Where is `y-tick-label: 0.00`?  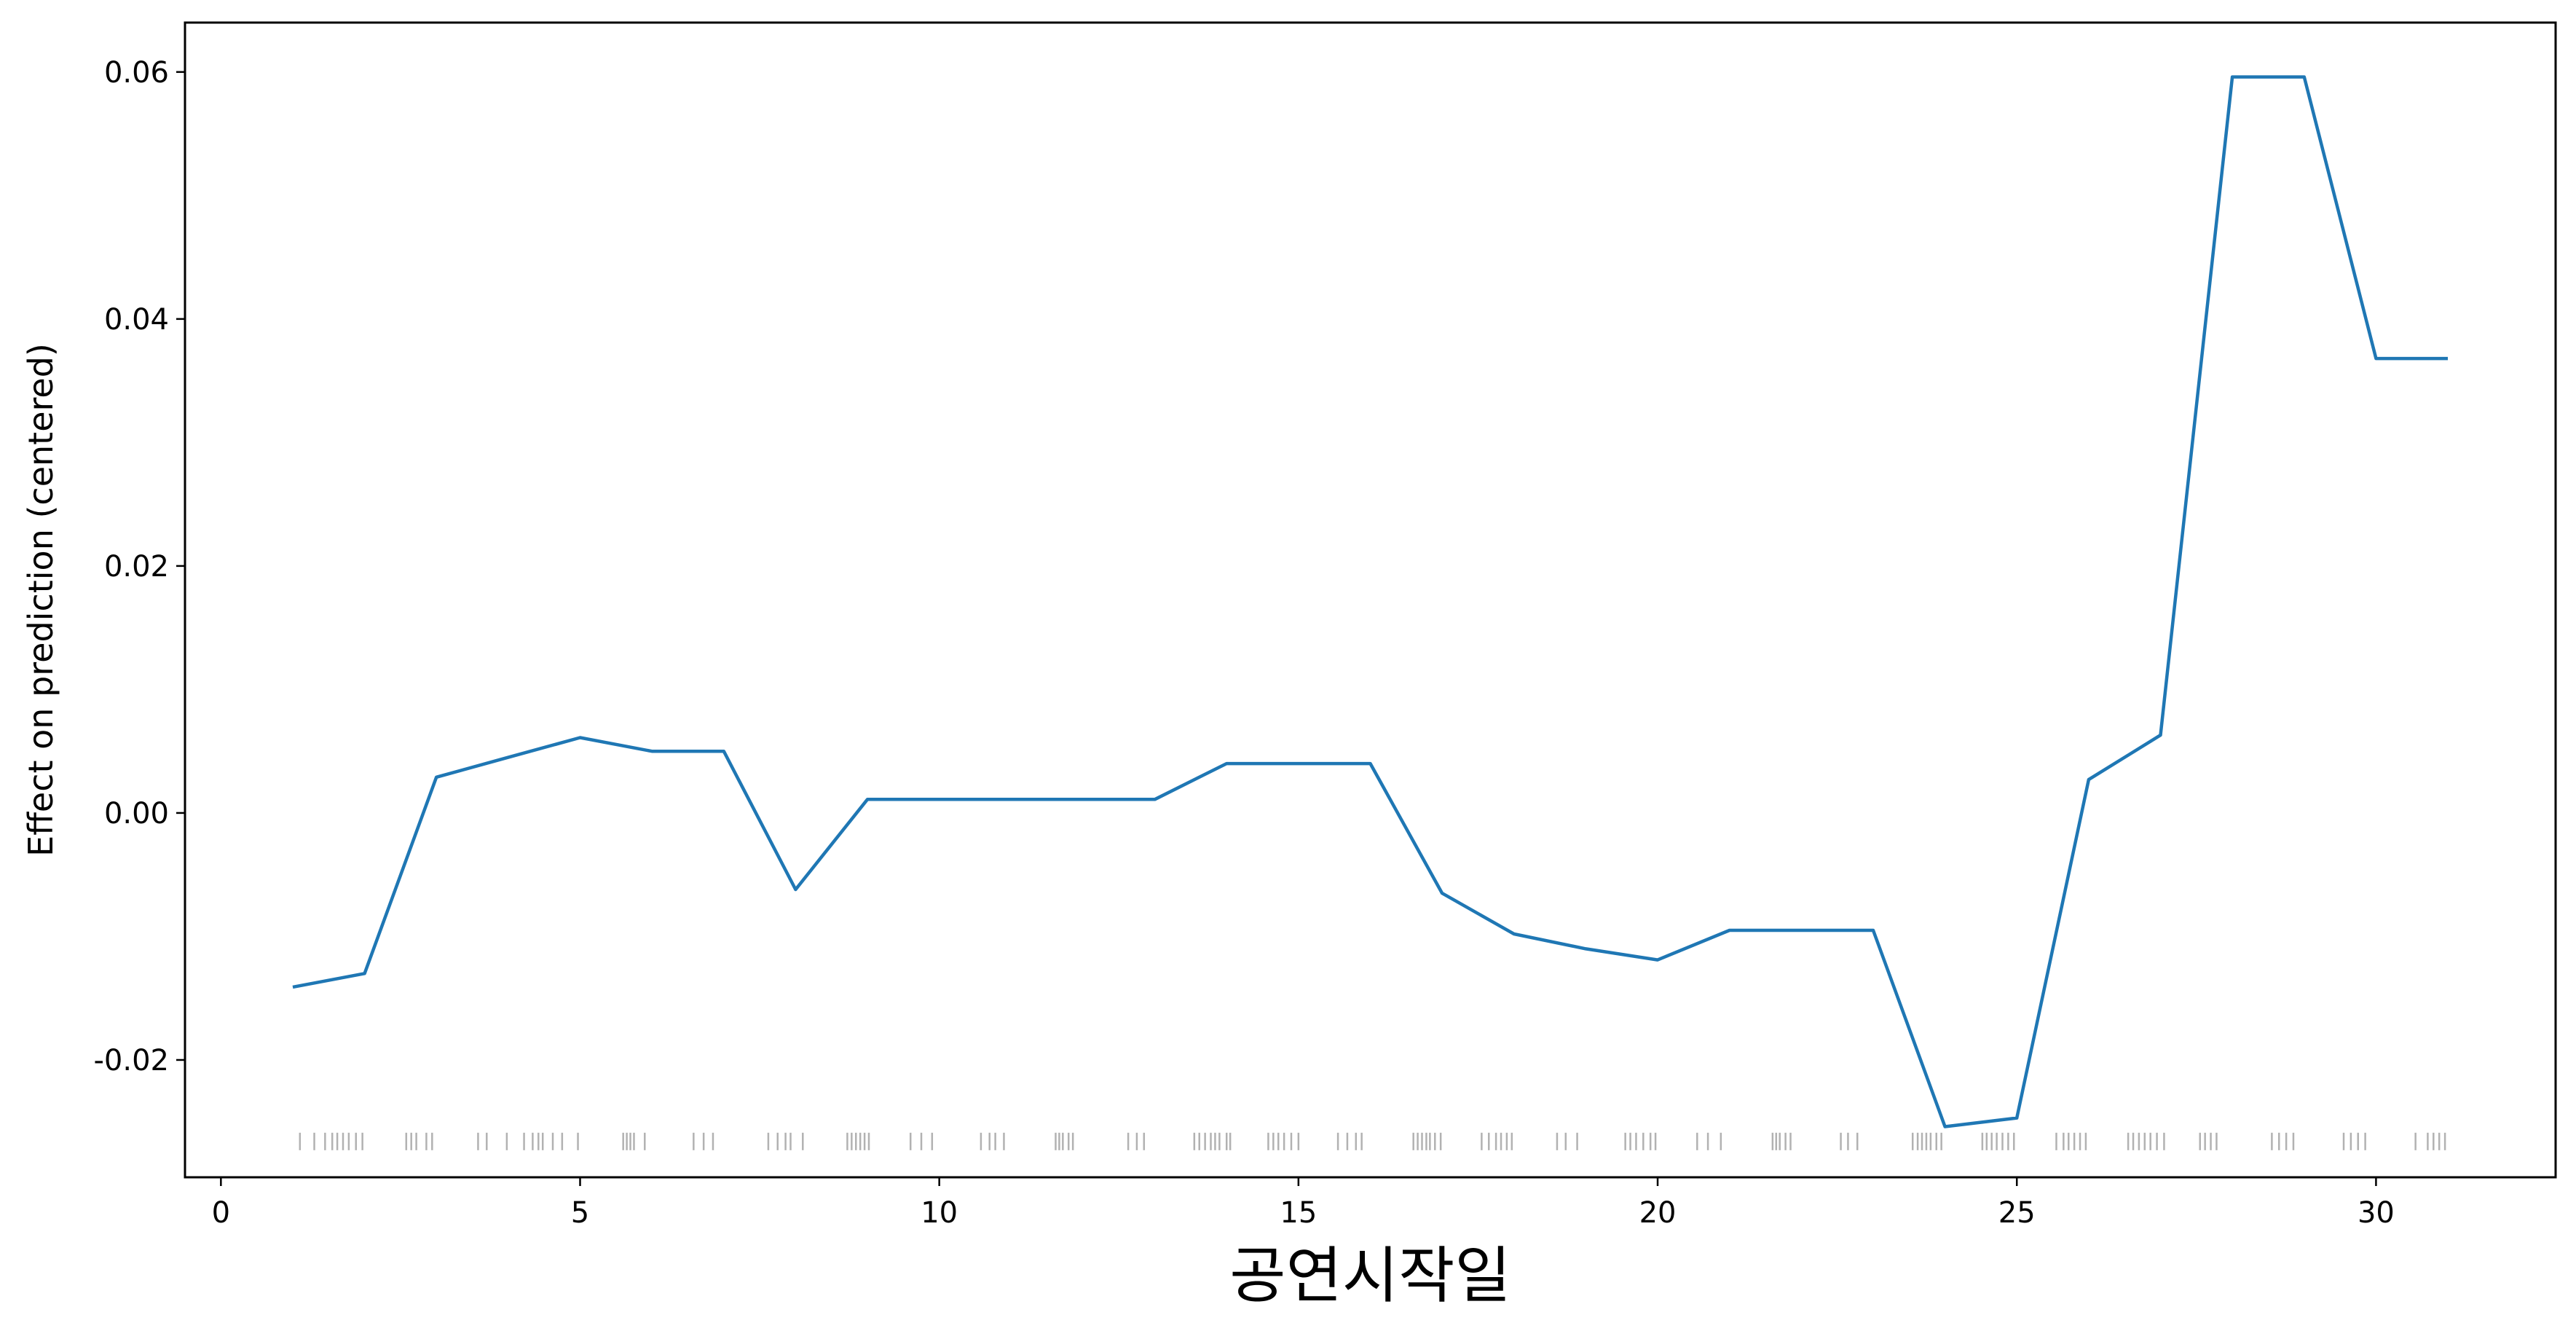
y-tick-label: 0.00 is located at coordinates (136, 814).